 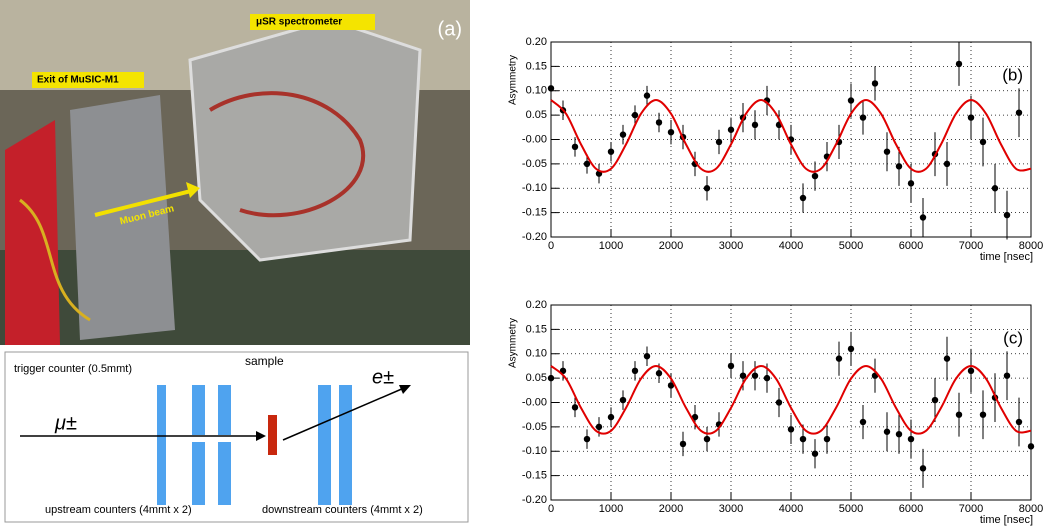 What do you see at coordinates (342, 510) in the screenshot?
I see `diagram-label: downstream counters (4mmt x 2)` at bounding box center [342, 510].